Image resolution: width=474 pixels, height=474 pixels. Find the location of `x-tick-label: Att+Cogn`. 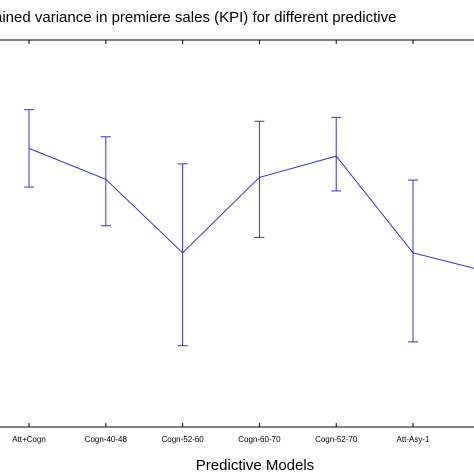

x-tick-label: Att+Cogn is located at coordinates (29, 439).